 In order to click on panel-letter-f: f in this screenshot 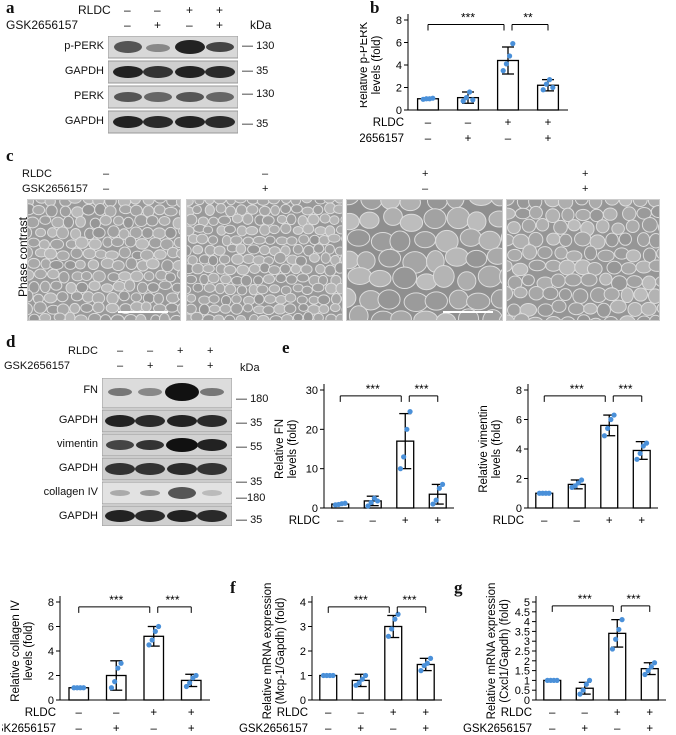, I will do `click(233, 587)`.